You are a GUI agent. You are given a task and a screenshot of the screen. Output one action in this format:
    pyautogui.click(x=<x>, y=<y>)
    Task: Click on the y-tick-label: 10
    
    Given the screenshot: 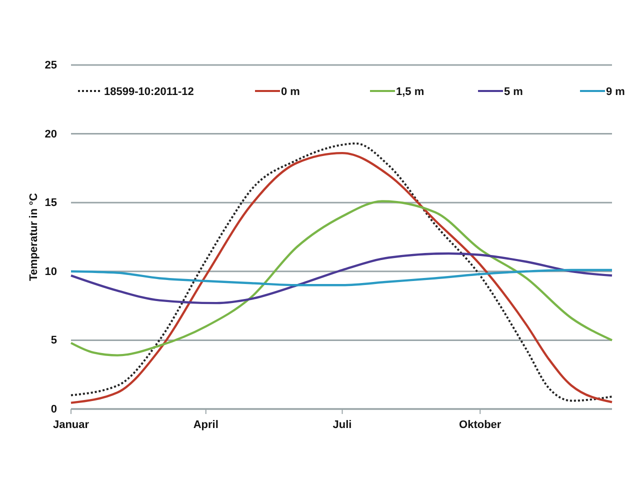 What is the action you would take?
    pyautogui.click(x=50, y=272)
    